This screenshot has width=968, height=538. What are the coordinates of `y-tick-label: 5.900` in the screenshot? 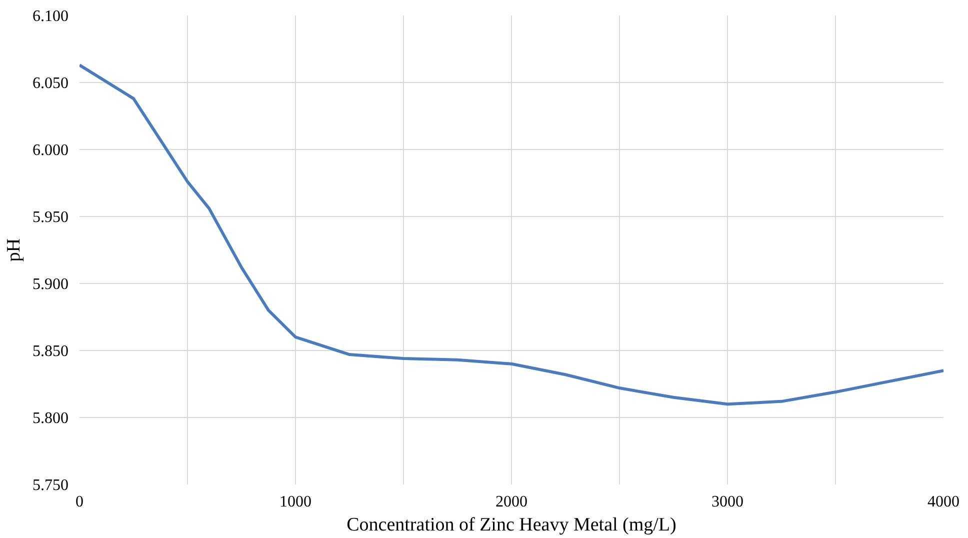 It's located at (50, 284).